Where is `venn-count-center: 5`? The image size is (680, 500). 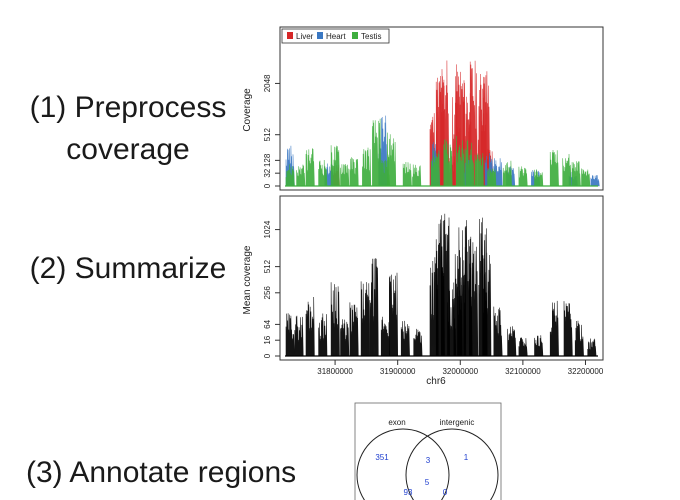 venn-count-center: 5 is located at coordinates (427, 482).